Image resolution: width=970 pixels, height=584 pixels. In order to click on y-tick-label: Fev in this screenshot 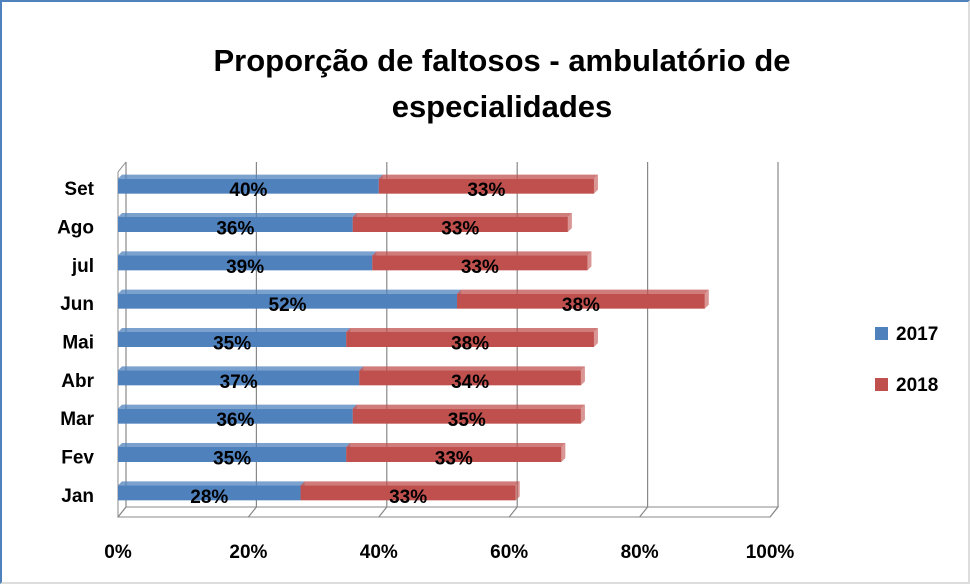, I will do `click(77, 458)`.